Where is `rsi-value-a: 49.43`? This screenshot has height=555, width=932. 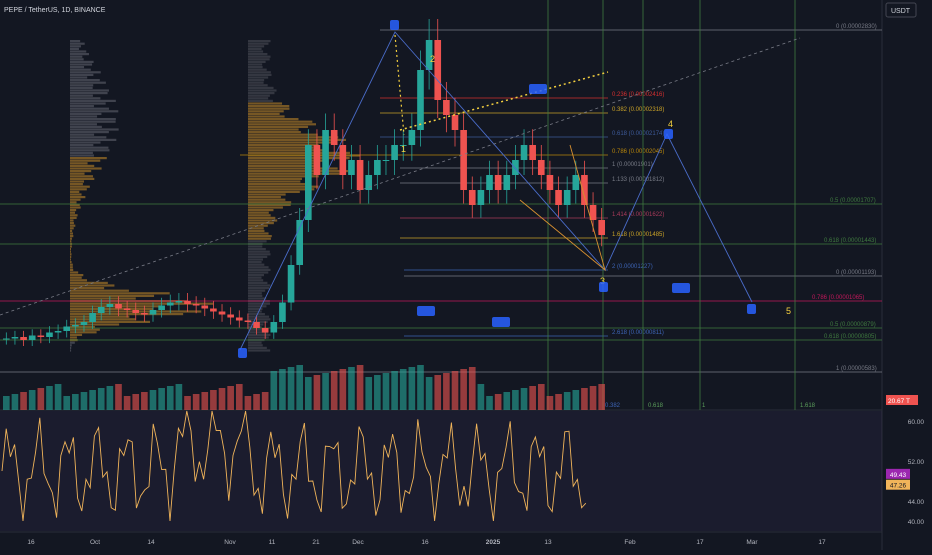
rsi-value-a: 49.43 is located at coordinates (898, 475).